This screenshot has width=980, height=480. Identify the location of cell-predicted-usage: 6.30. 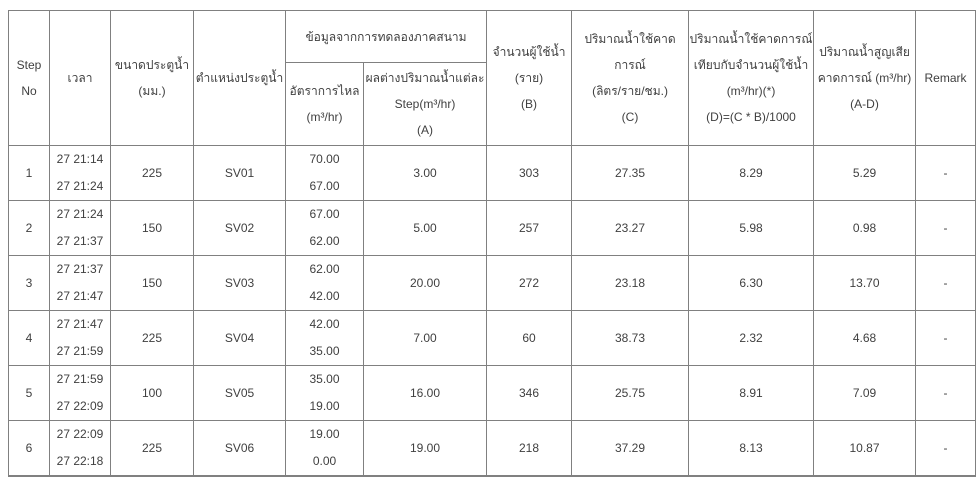
(751, 283).